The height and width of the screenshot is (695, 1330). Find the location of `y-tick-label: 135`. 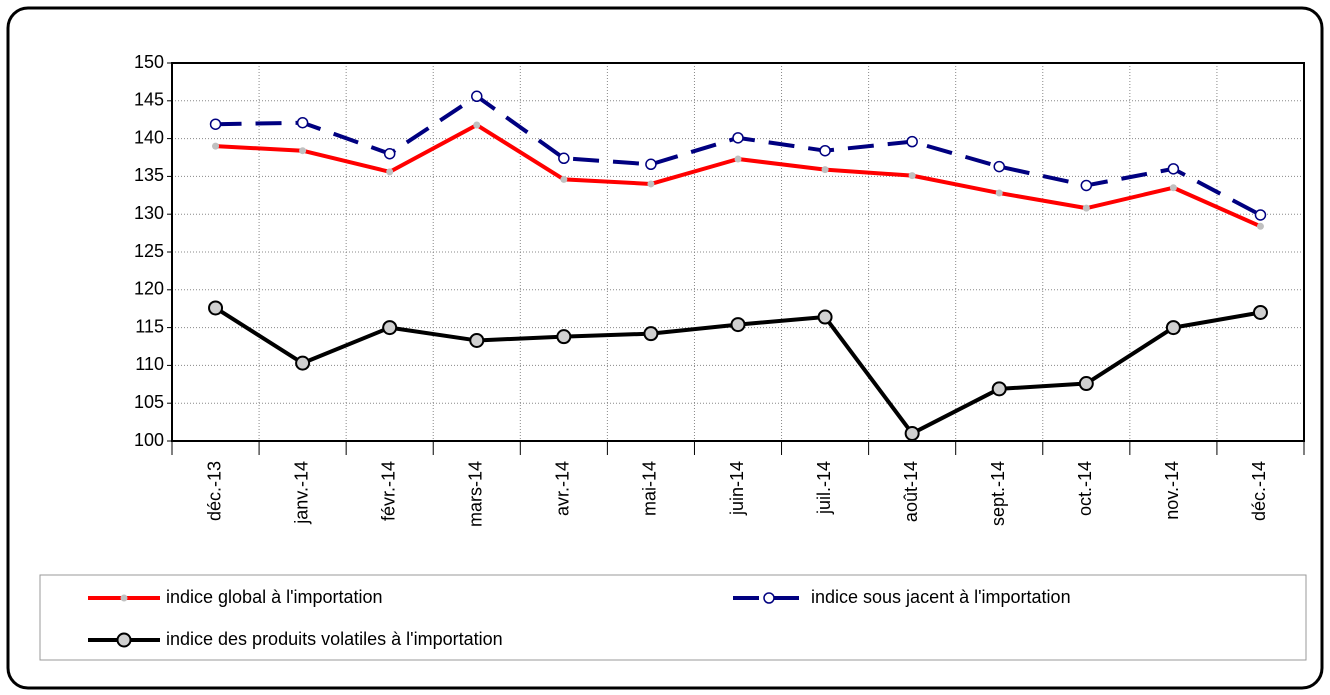

y-tick-label: 135 is located at coordinates (149, 175).